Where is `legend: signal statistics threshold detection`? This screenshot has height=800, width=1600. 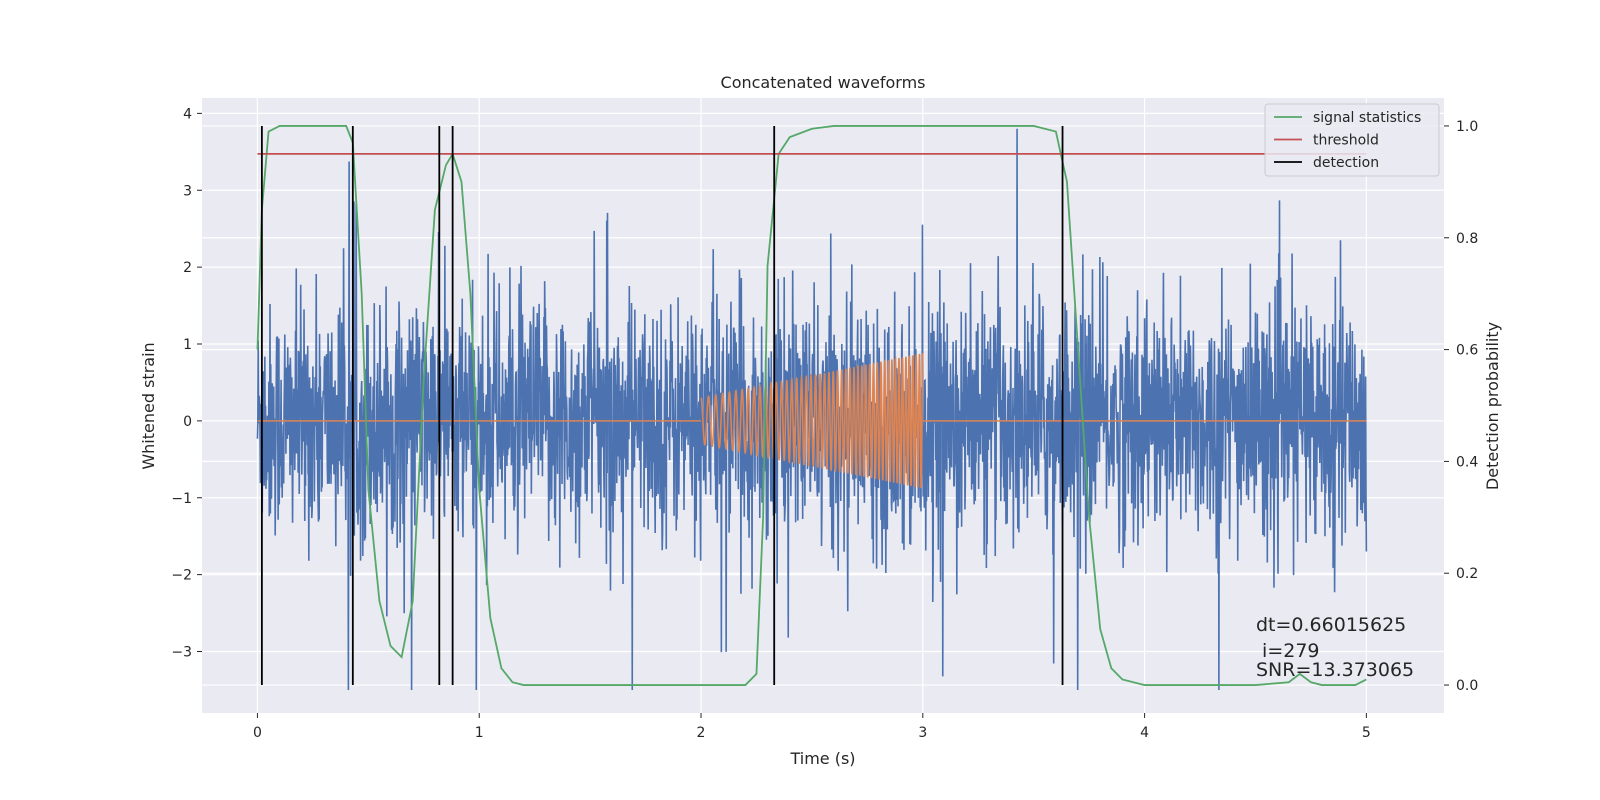
legend: signal statistics threshold detection is located at coordinates (1352, 140).